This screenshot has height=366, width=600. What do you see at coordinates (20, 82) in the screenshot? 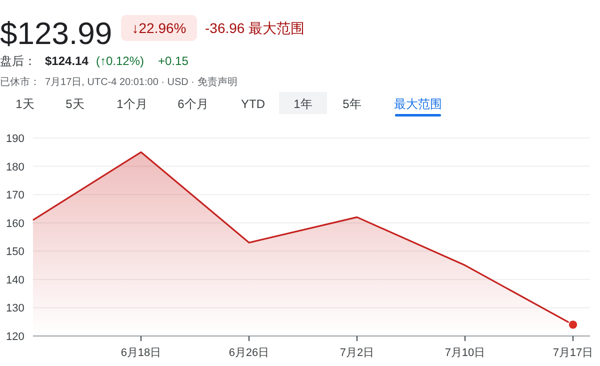
I see `text: 已休市：` at bounding box center [20, 82].